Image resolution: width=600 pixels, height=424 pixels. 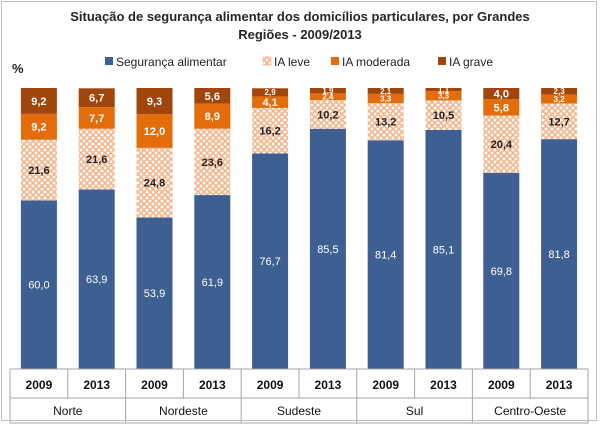 I want to click on data-label-ia-leve: 24,8, so click(x=154, y=184).